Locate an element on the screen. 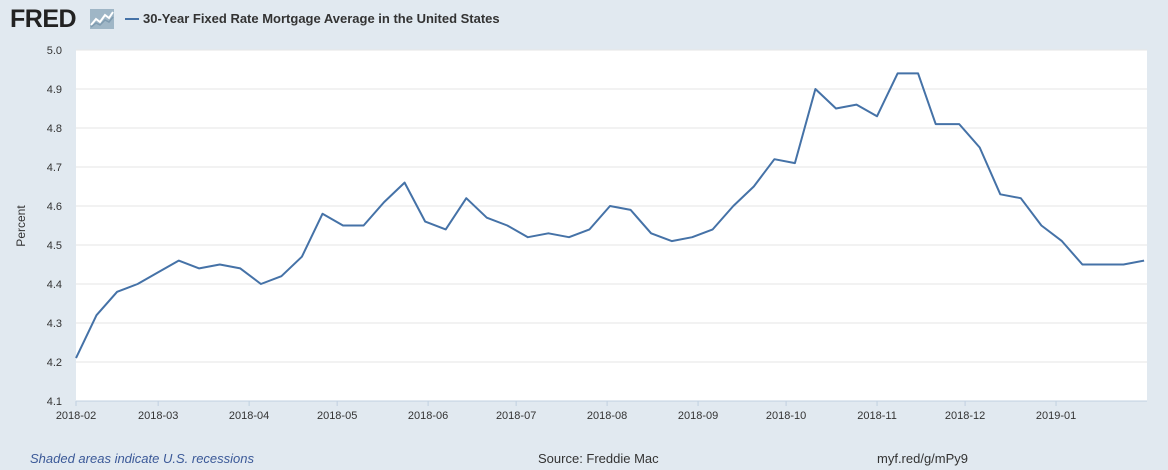 Image resolution: width=1168 pixels, height=470 pixels. recession-note: Shaded areas indicate U.S. recessions is located at coordinates (142, 458).